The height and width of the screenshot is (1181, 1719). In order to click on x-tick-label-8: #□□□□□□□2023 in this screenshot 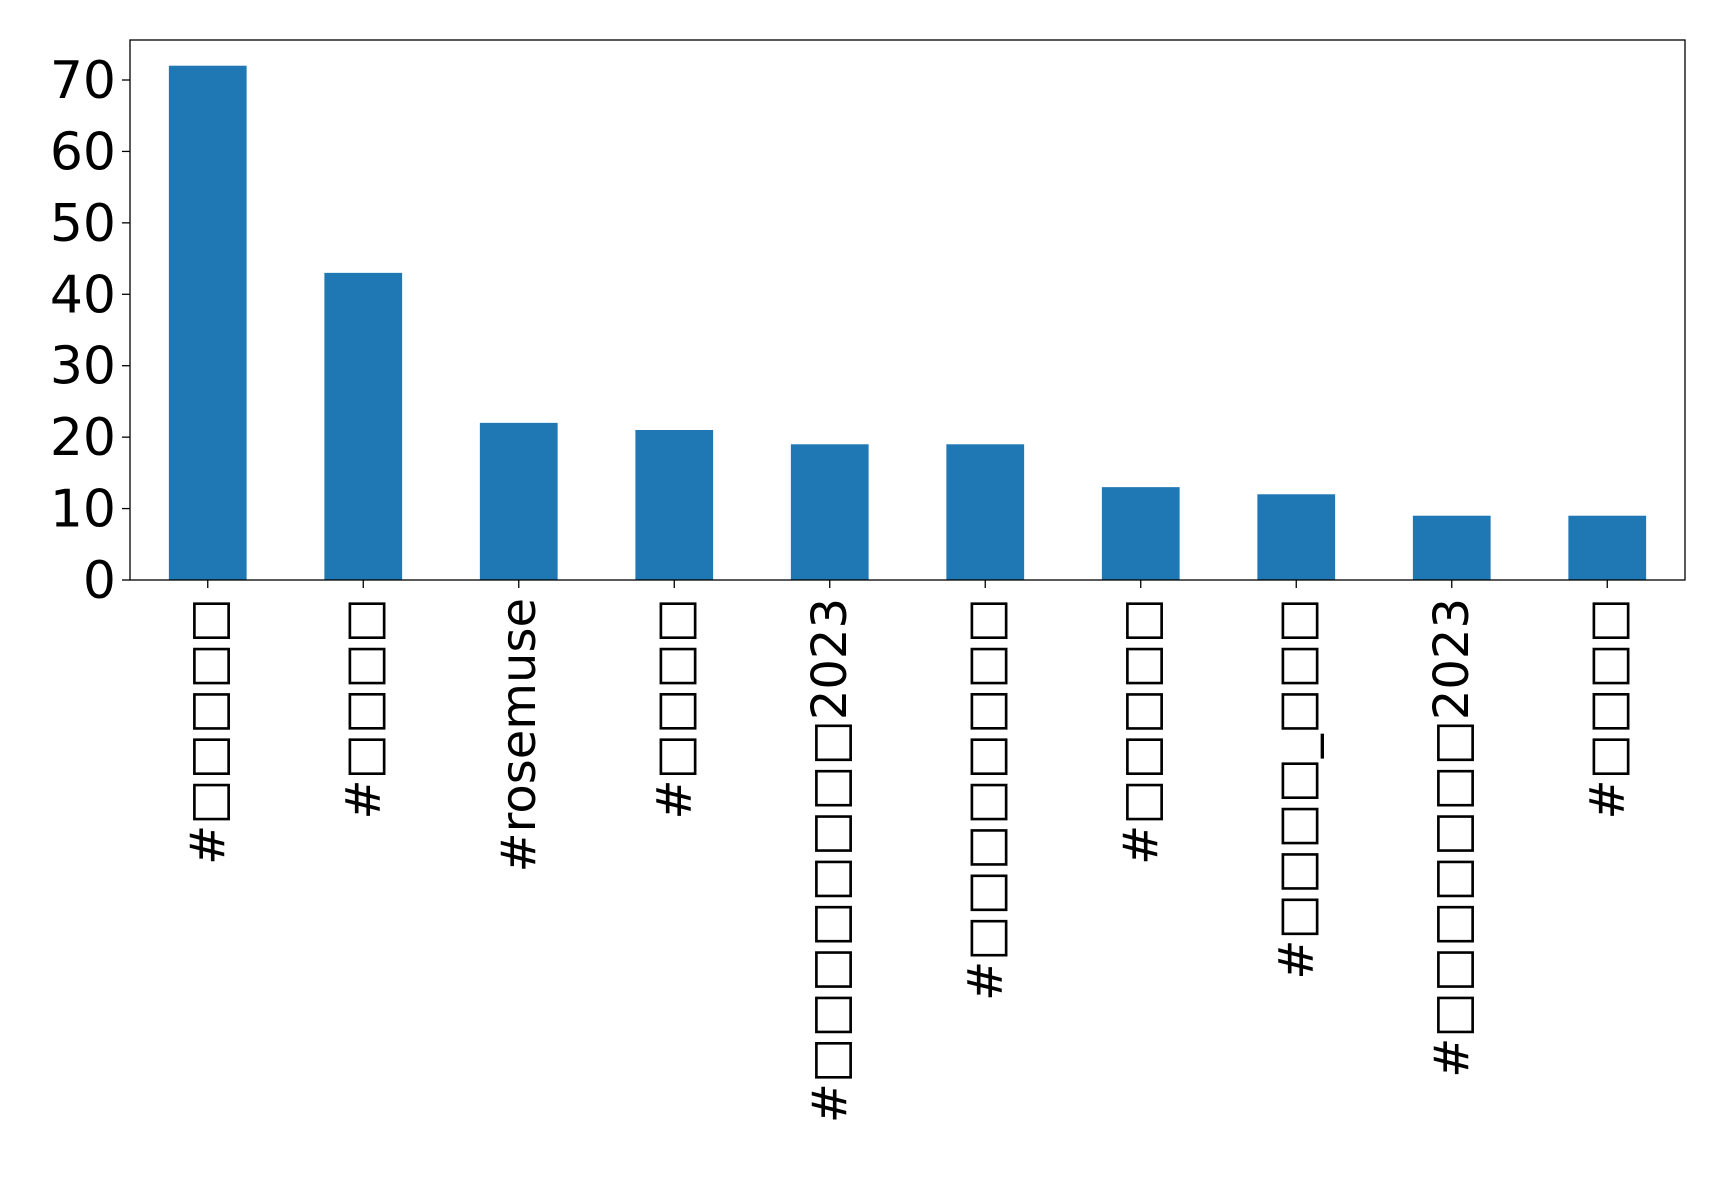, I will do `click(1452, 838)`.